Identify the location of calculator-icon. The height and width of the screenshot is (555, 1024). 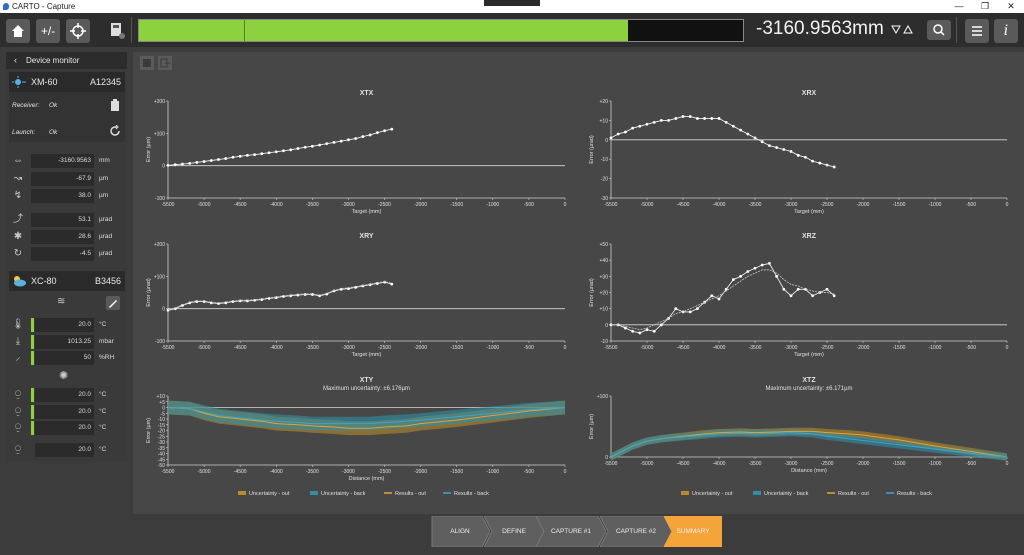
(118, 31).